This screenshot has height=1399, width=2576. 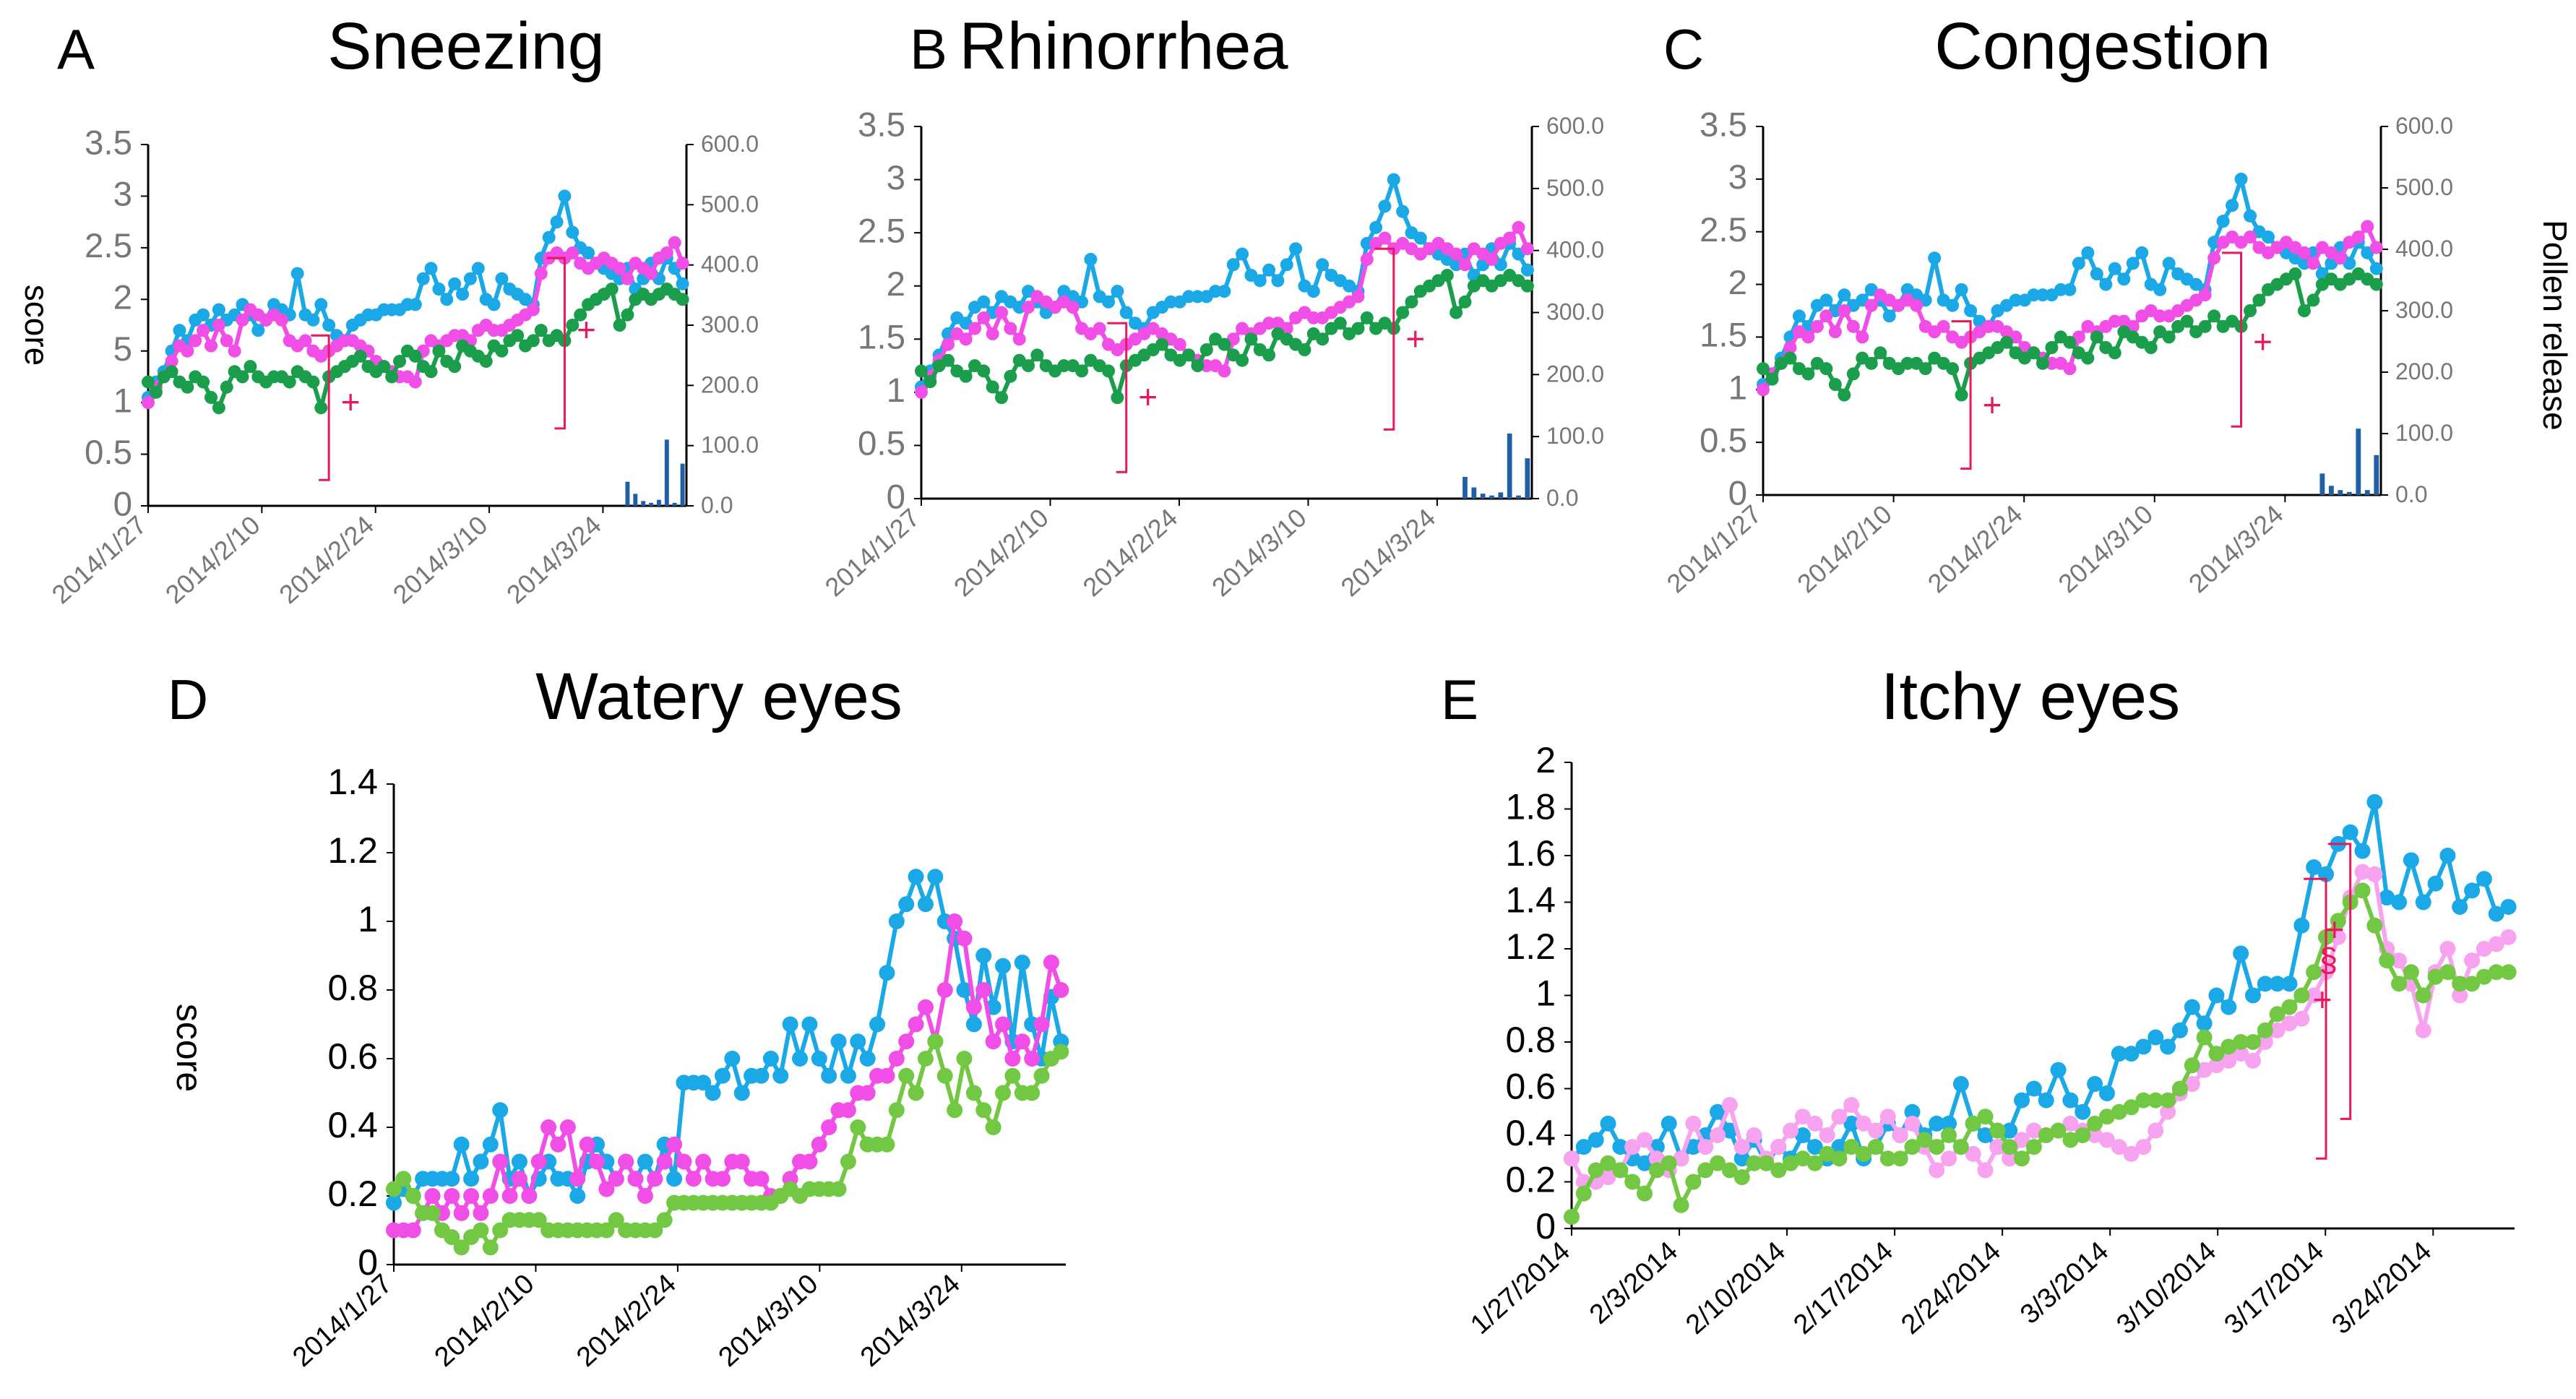 What do you see at coordinates (1530, 947) in the screenshot?
I see `y-tick-label: 1.2` at bounding box center [1530, 947].